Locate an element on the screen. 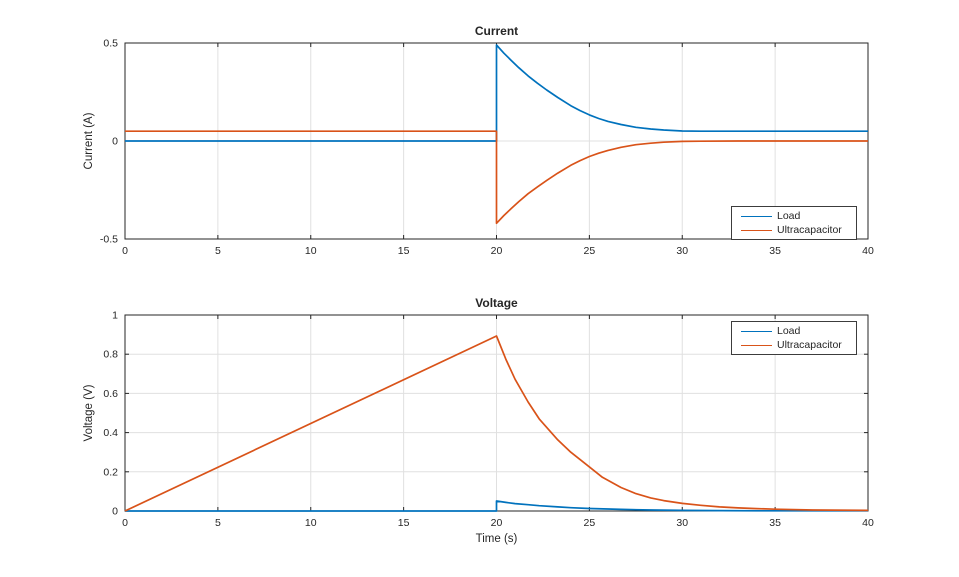  chart1-legend: Load Ultracapacitor is located at coordinates (794, 223).